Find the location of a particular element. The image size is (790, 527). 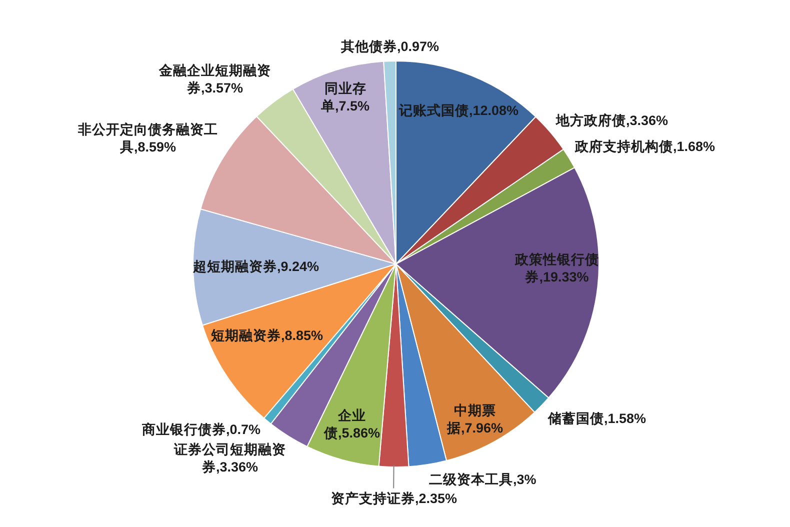

slice-label: 同业存单,7.5% is located at coordinates (345, 97).